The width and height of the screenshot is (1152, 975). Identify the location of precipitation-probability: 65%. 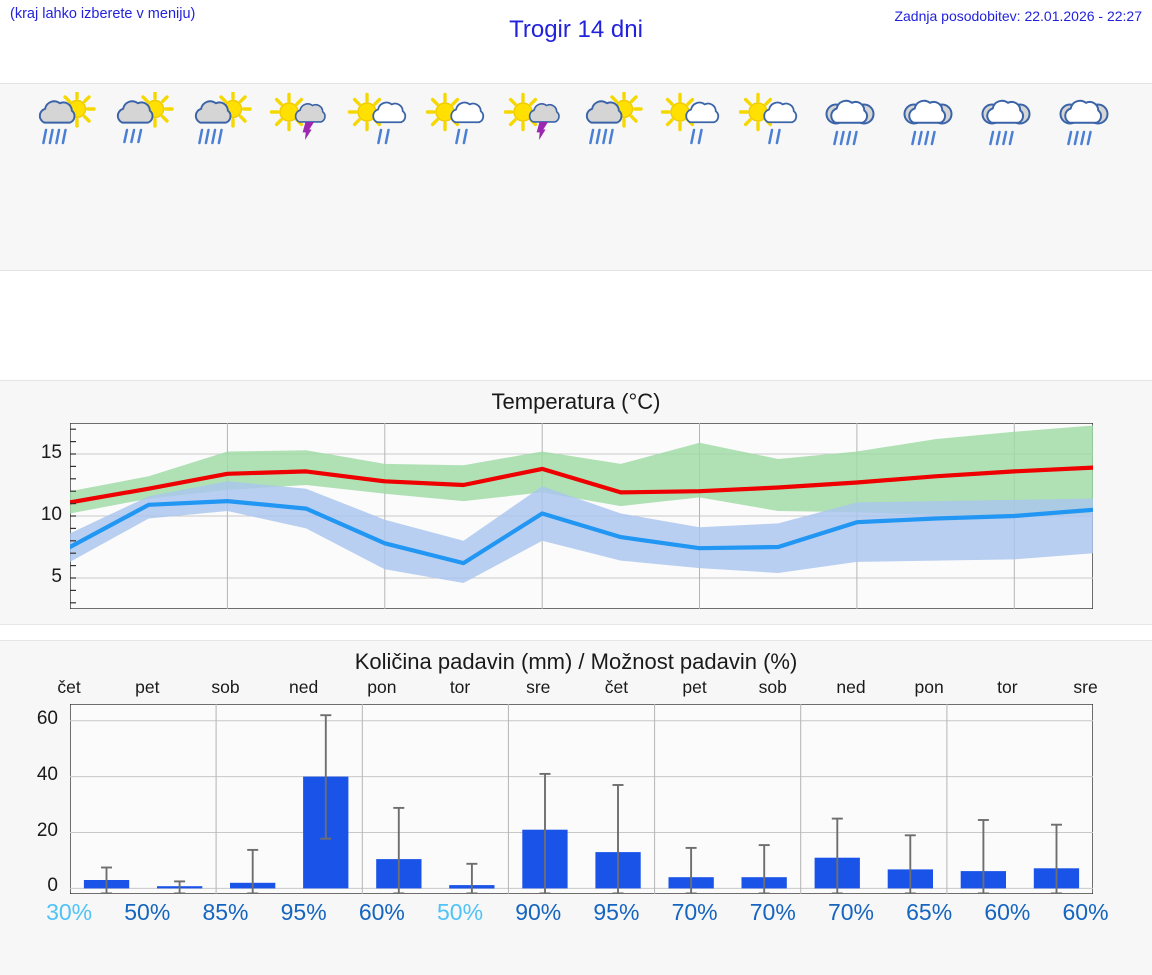
(929, 912).